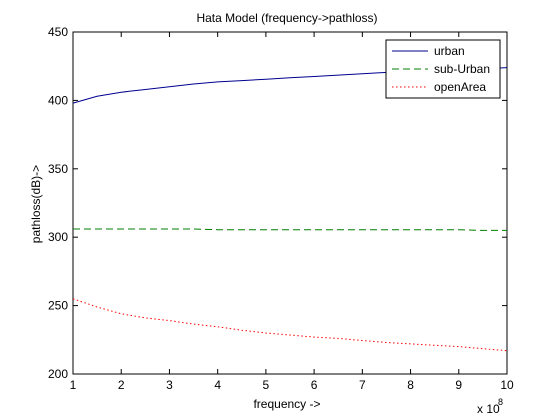 The height and width of the screenshot is (420, 560). I want to click on x-tick-label: 3, so click(169, 385).